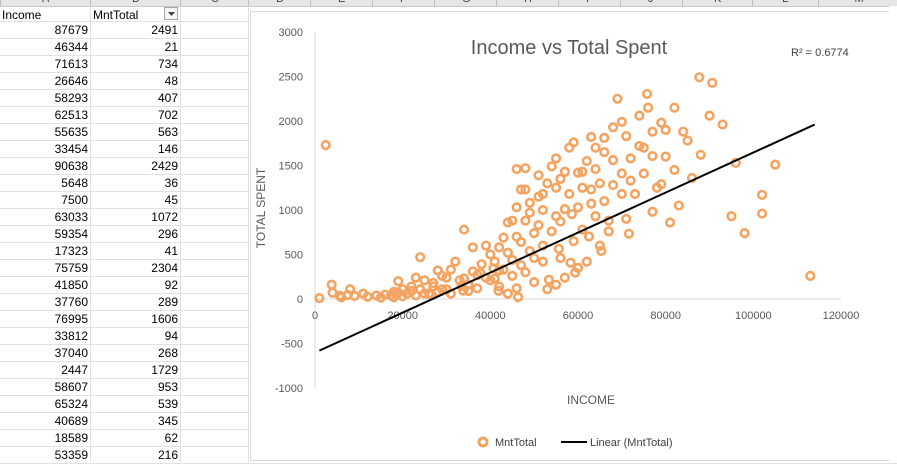 The width and height of the screenshot is (897, 467). Describe the element at coordinates (171, 200) in the screenshot. I see `mnttotal-cell: 45` at that location.